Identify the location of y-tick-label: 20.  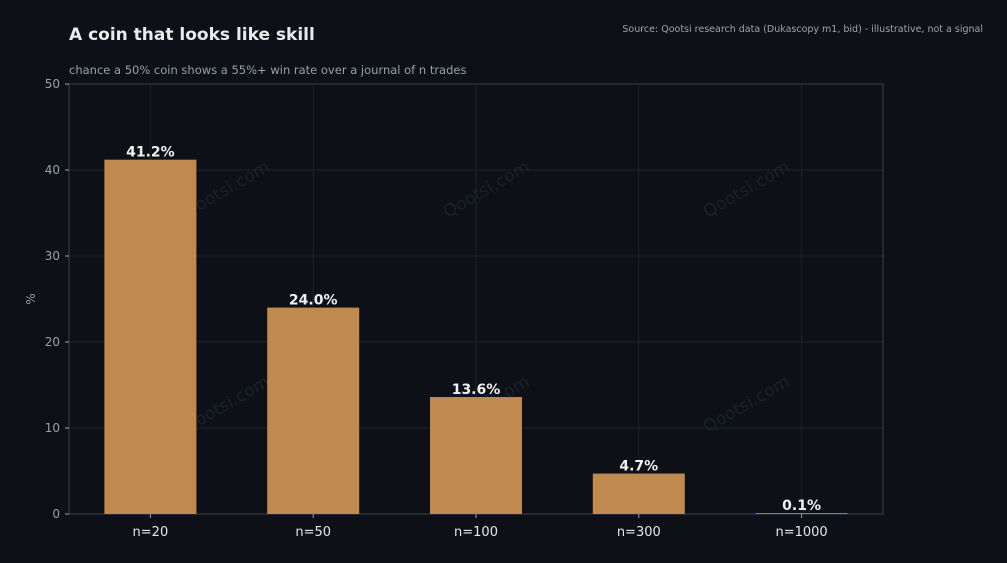
(52, 342).